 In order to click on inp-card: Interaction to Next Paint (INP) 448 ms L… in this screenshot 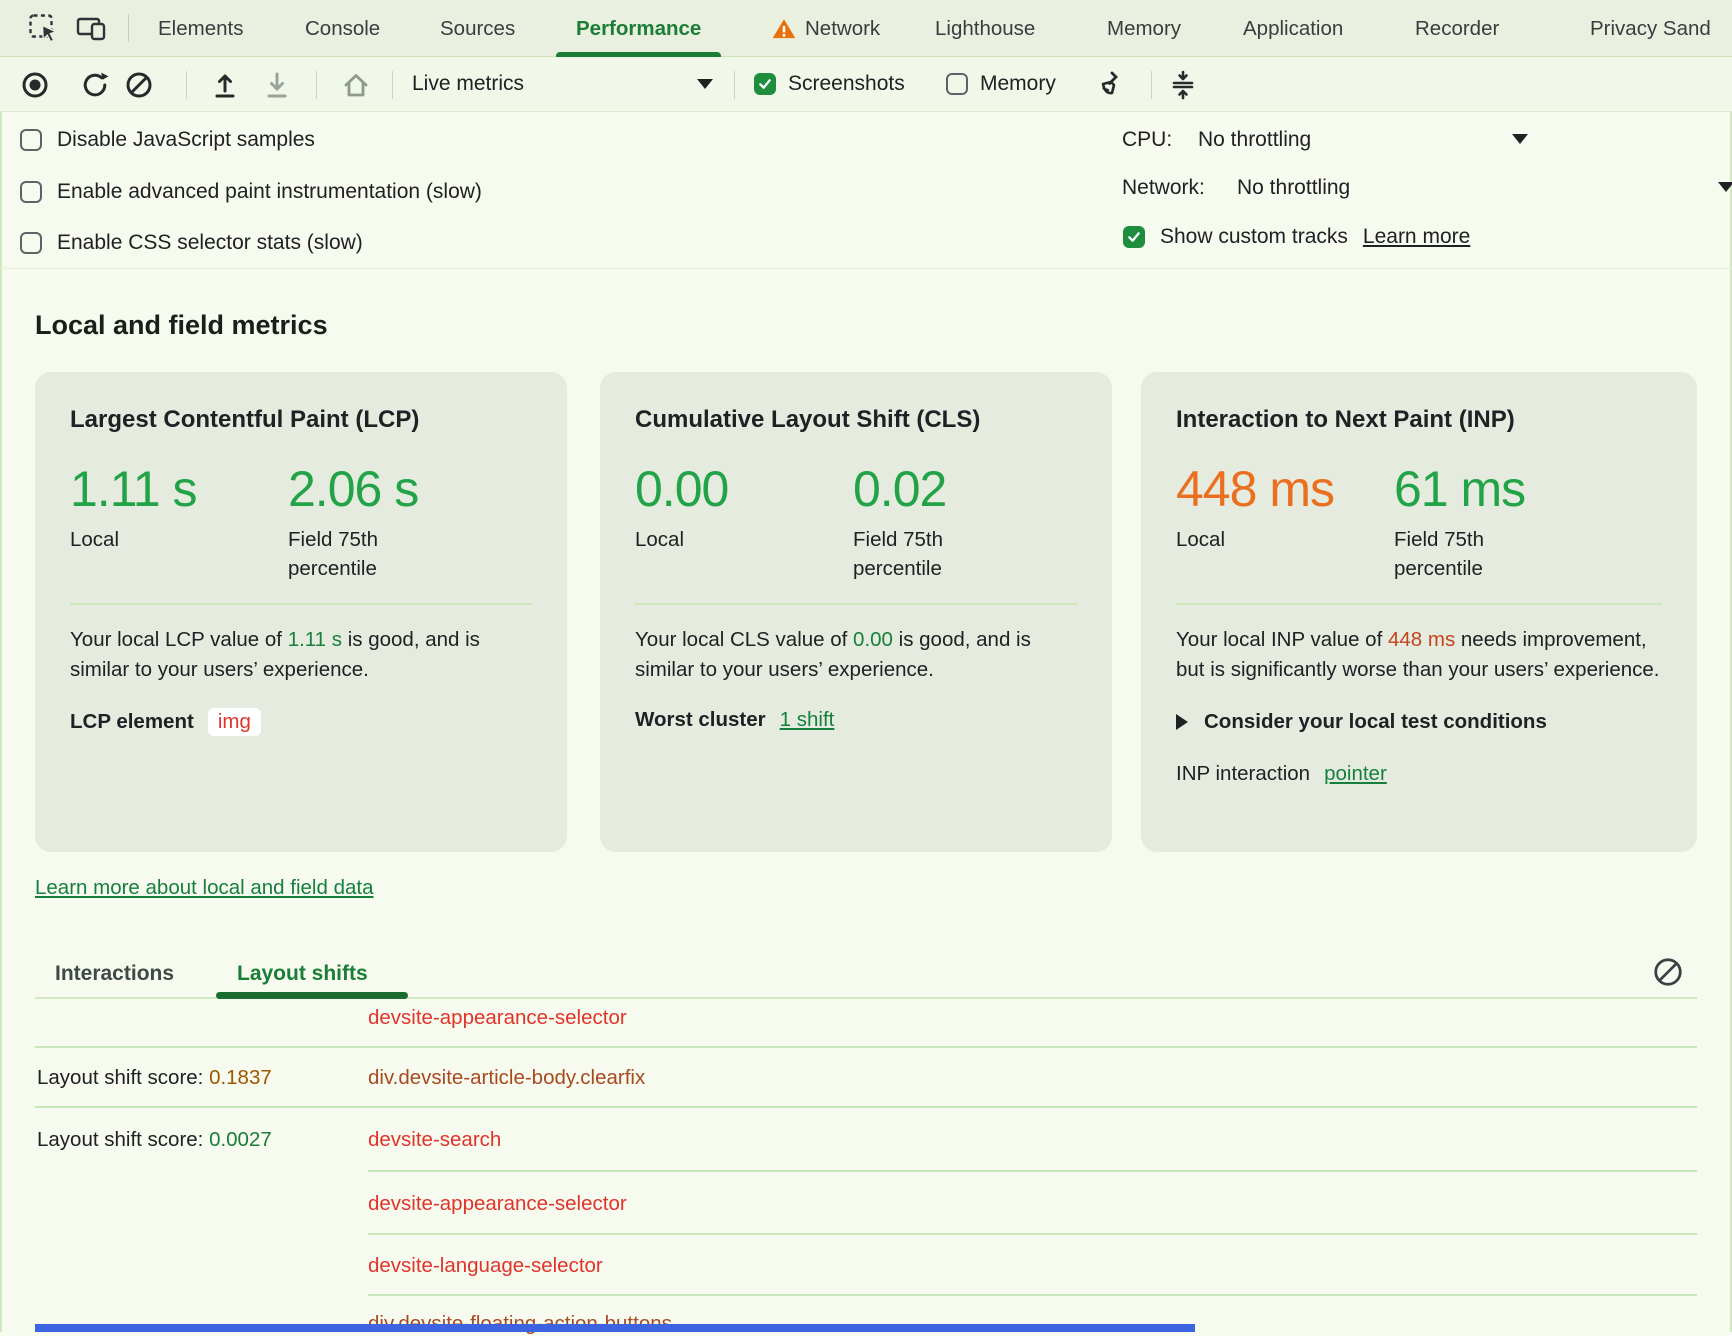, I will do `click(1419, 612)`.